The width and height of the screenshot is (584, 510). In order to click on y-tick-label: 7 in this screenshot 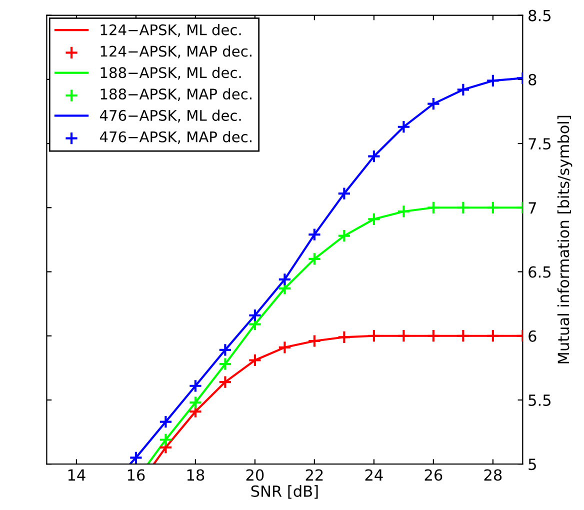, I will do `click(532, 208)`.